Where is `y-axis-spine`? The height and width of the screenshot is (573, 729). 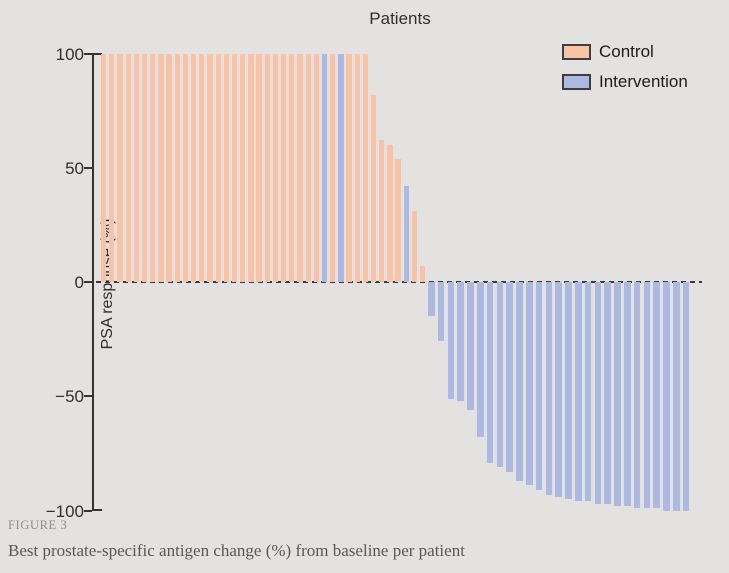 y-axis-spine is located at coordinates (93, 282).